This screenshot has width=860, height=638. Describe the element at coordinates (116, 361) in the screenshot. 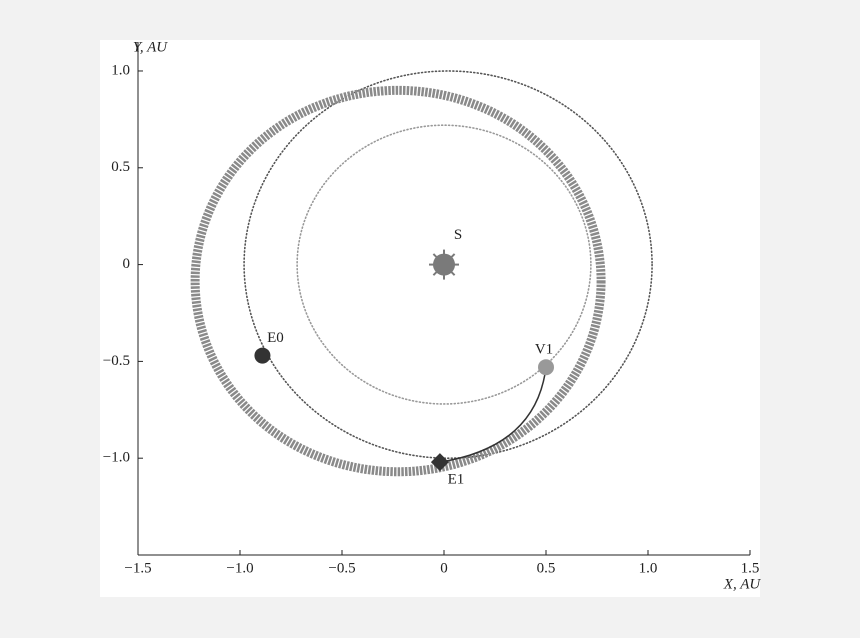

I see `y-tick-label: −0.5` at that location.